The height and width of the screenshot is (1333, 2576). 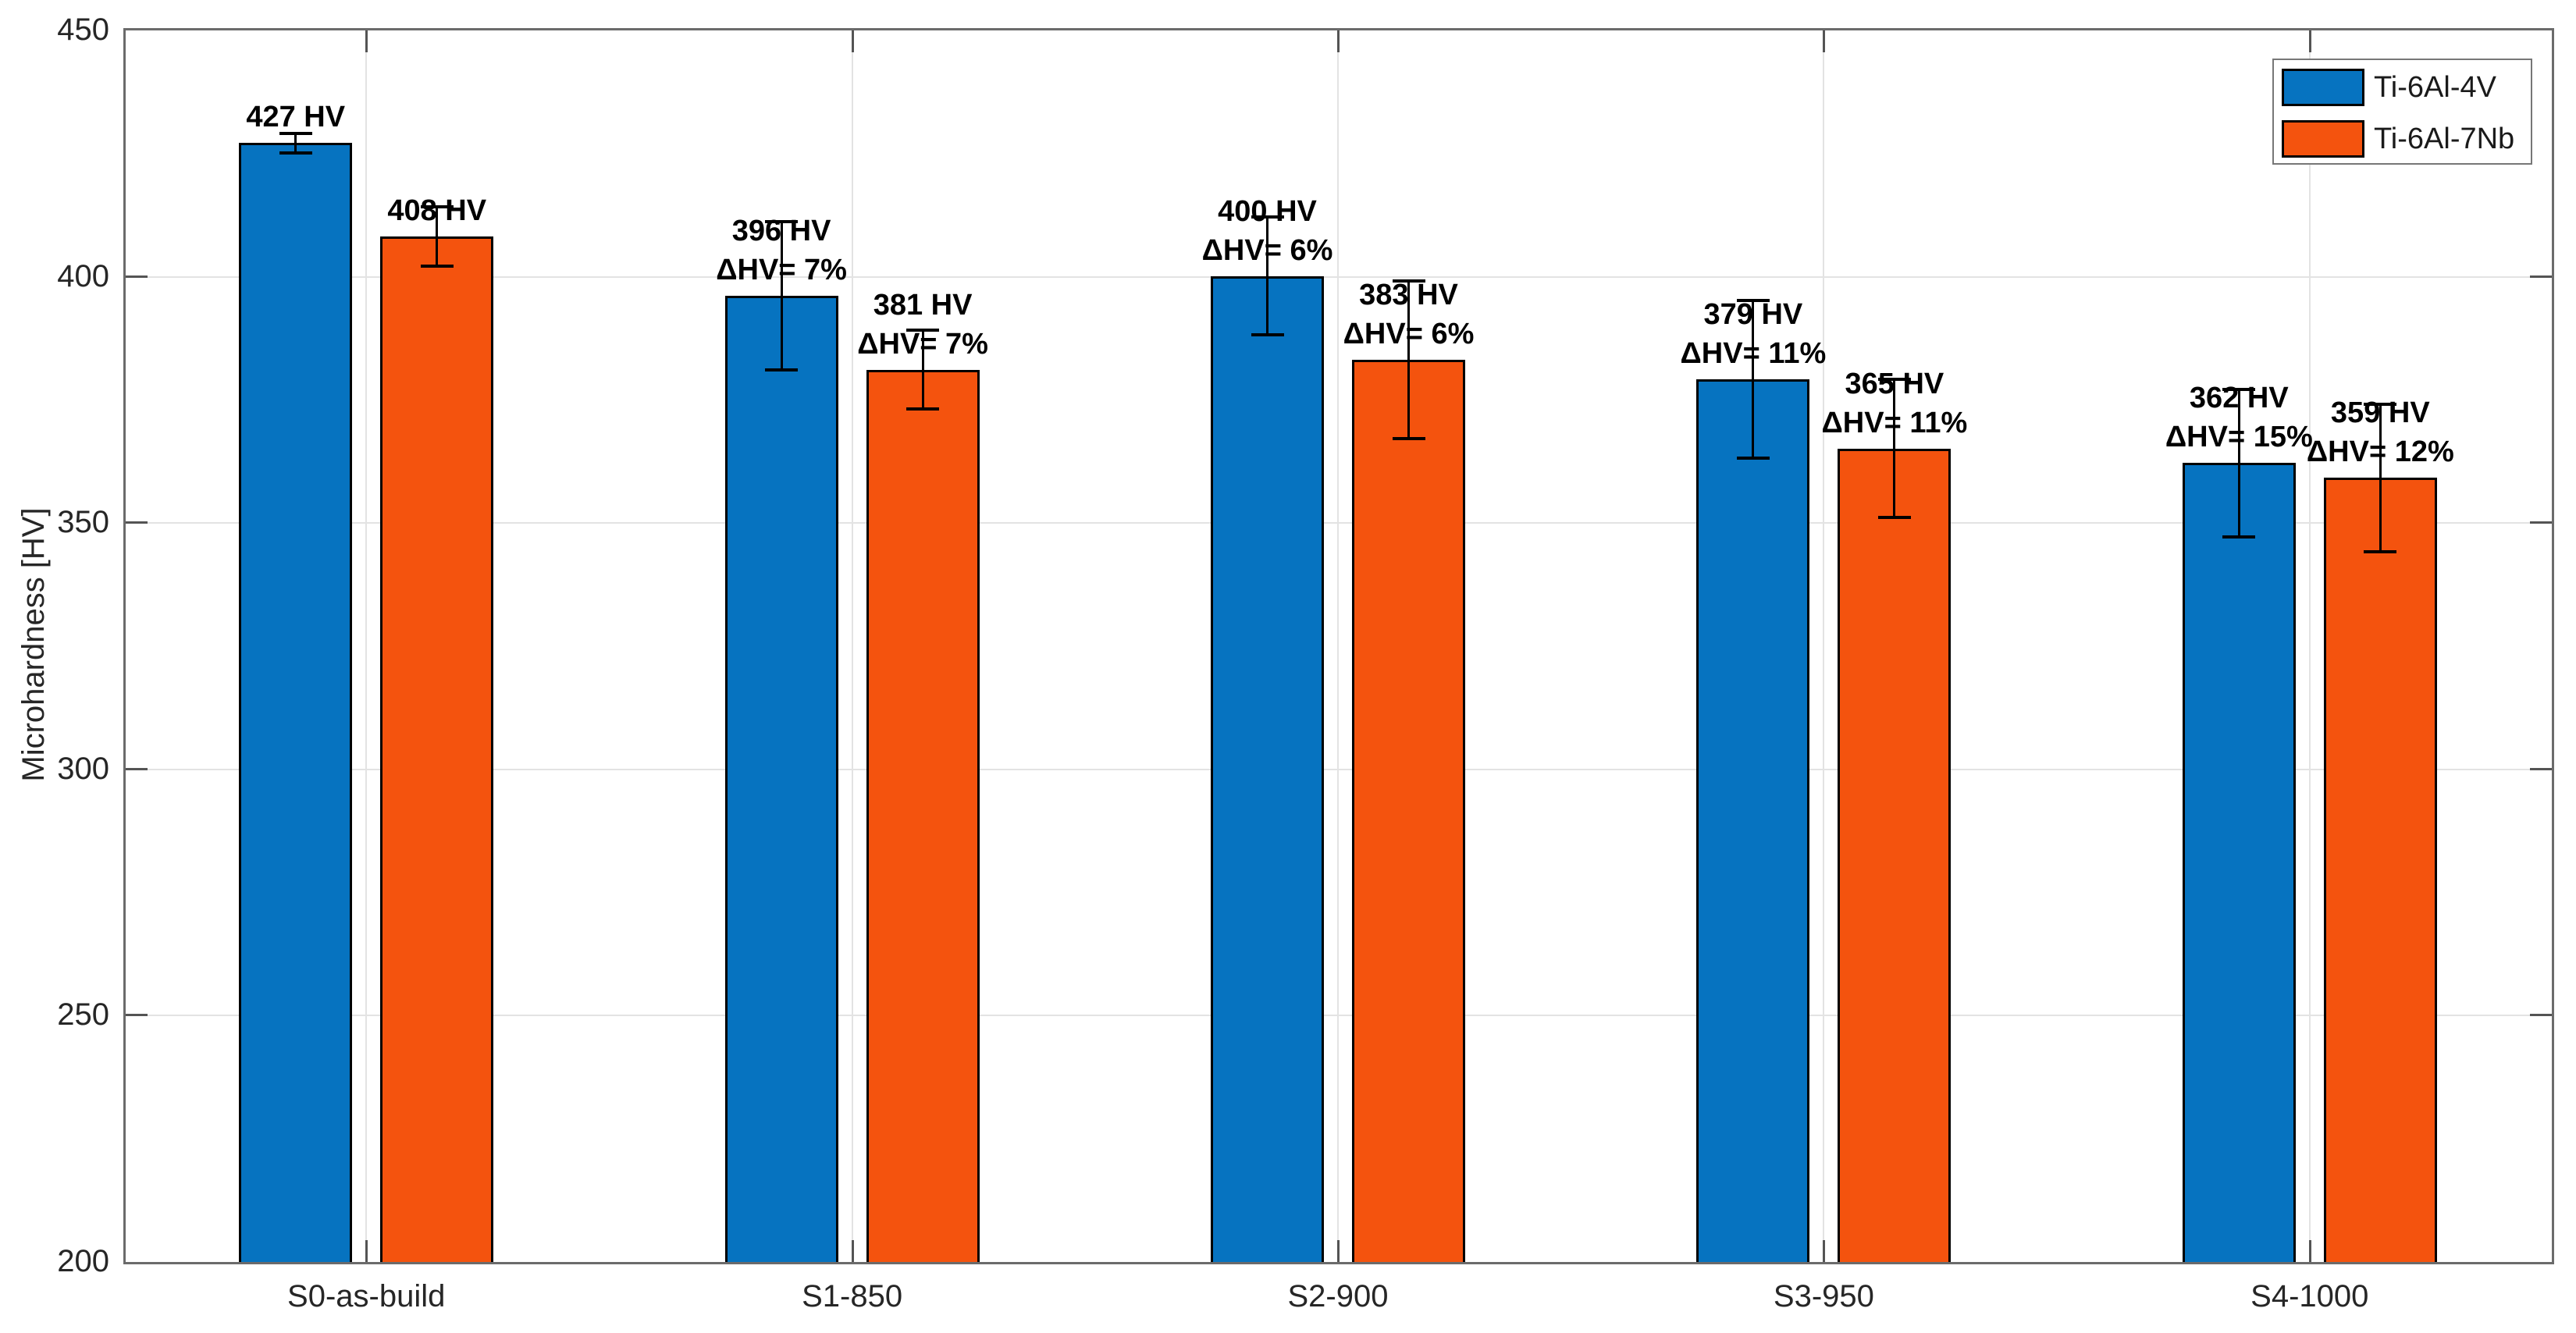 I want to click on legend: Ti-6Al-4V Ti-6Al-7Nb, so click(x=2402, y=112).